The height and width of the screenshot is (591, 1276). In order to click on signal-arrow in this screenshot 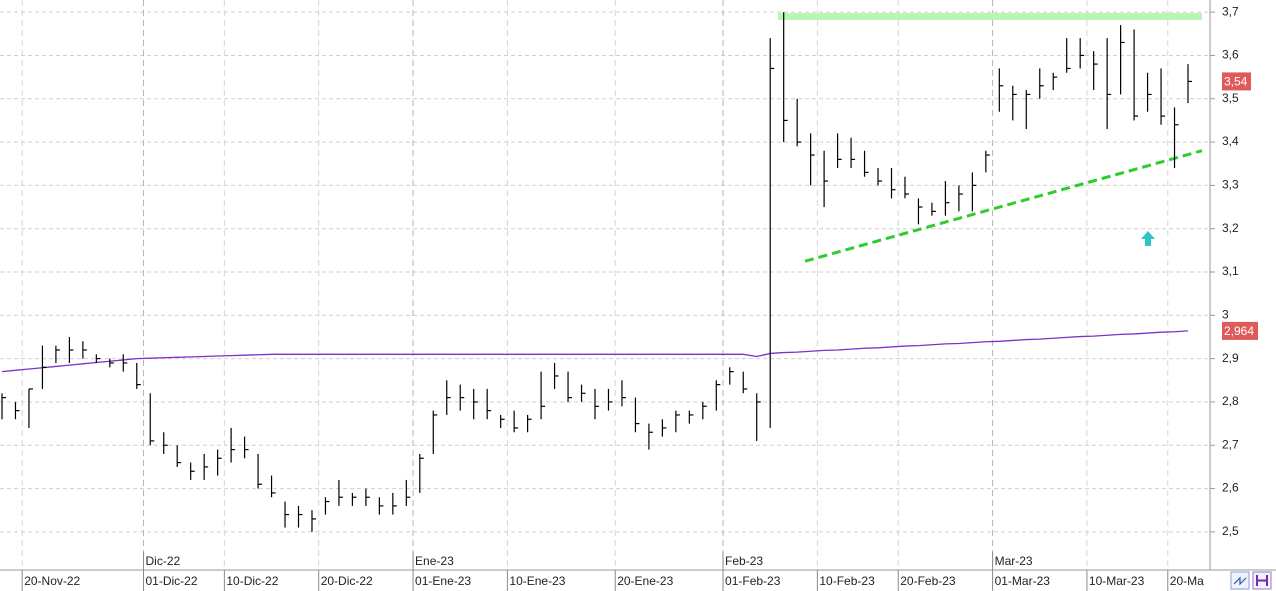, I will do `click(1148, 238)`.